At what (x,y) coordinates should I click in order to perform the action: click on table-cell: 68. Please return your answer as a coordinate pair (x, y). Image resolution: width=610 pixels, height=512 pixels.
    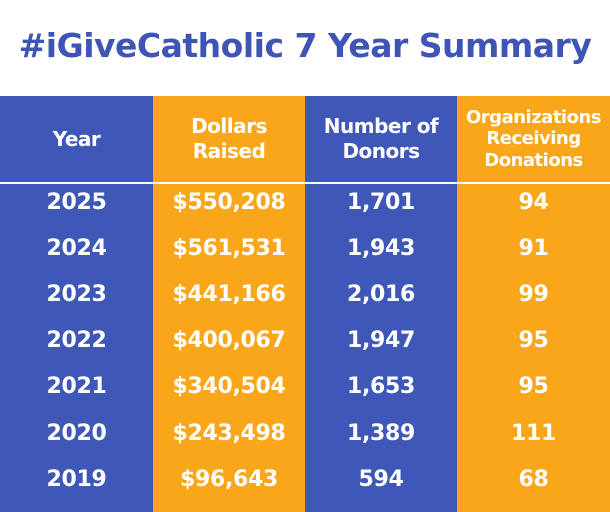
    Looking at the image, I should click on (533, 479).